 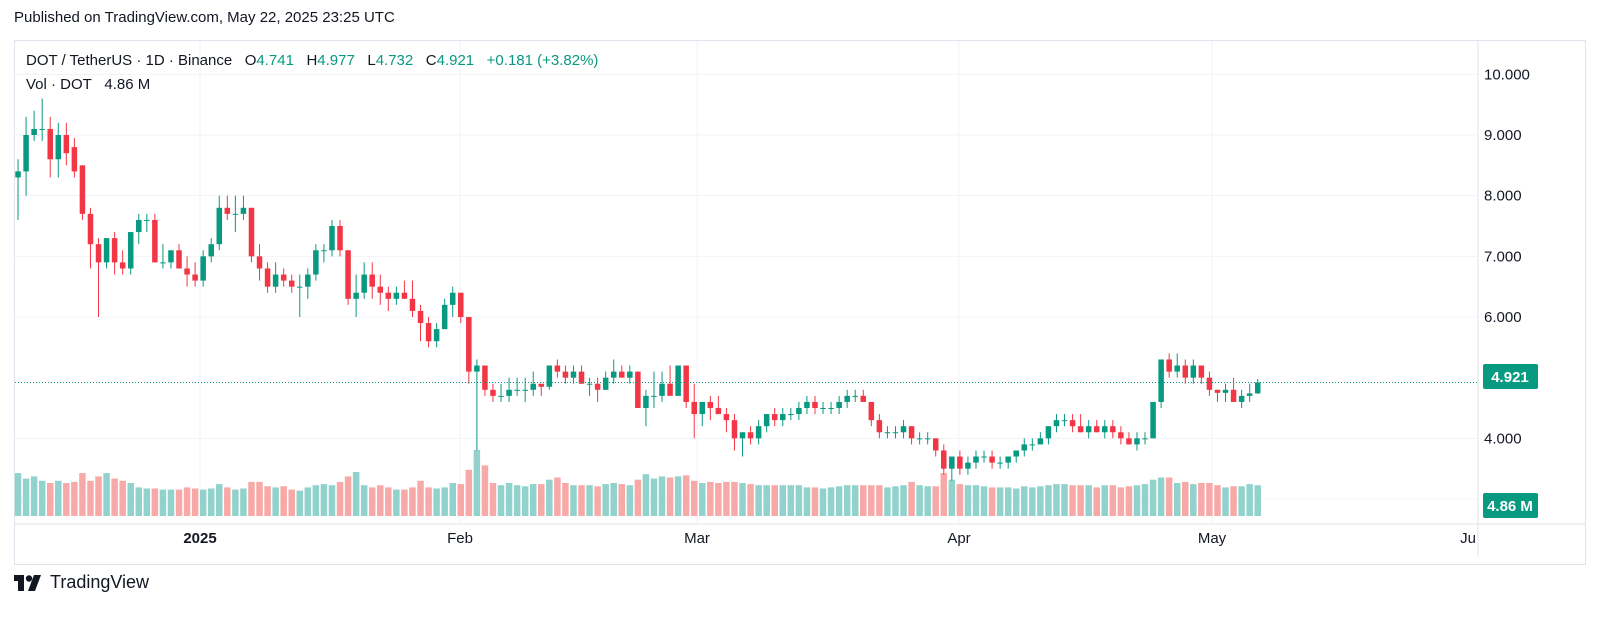 I want to click on y-tick-label: 7.000, so click(x=1503, y=256).